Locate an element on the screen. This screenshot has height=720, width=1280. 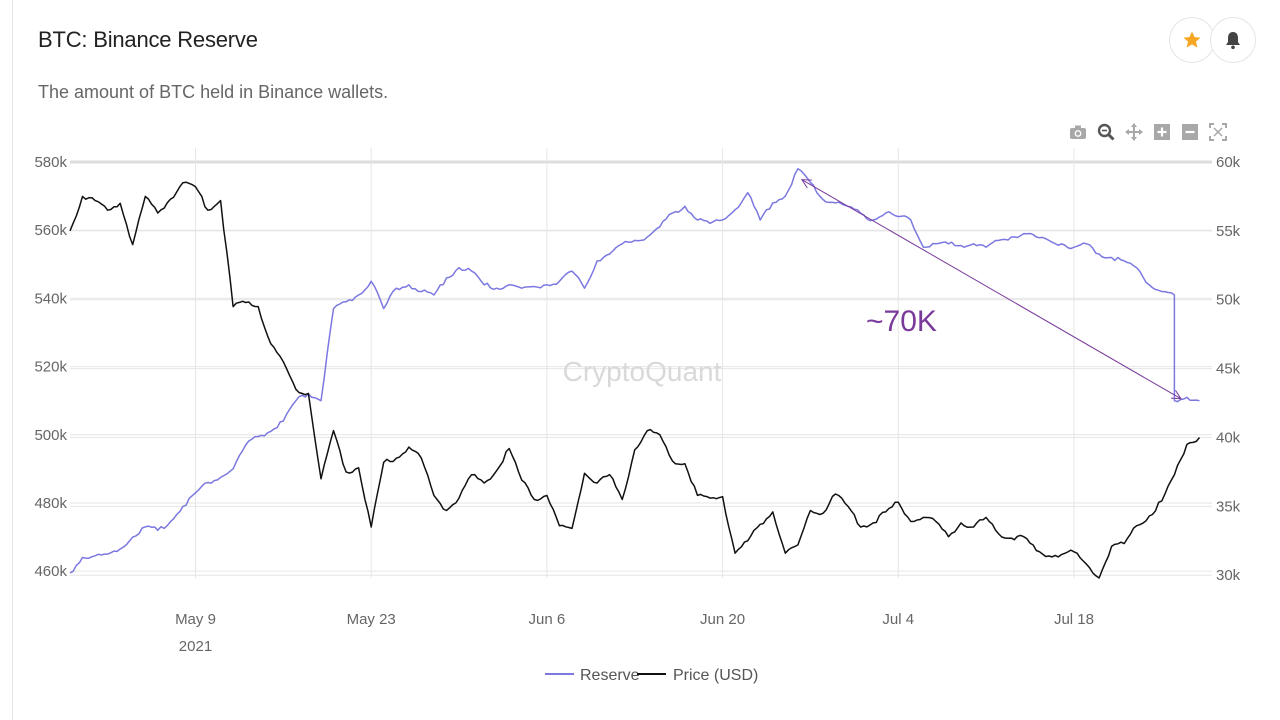
y-left-tick-label: 580k is located at coordinates (50, 162).